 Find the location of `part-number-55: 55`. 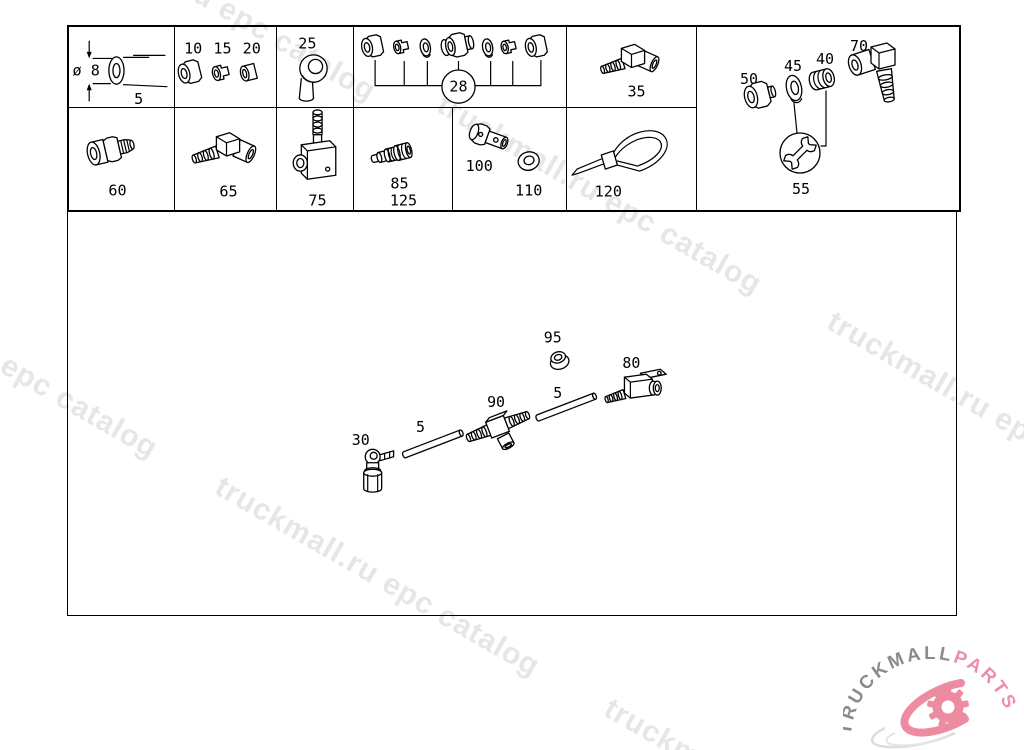

part-number-55: 55 is located at coordinates (801, 189).